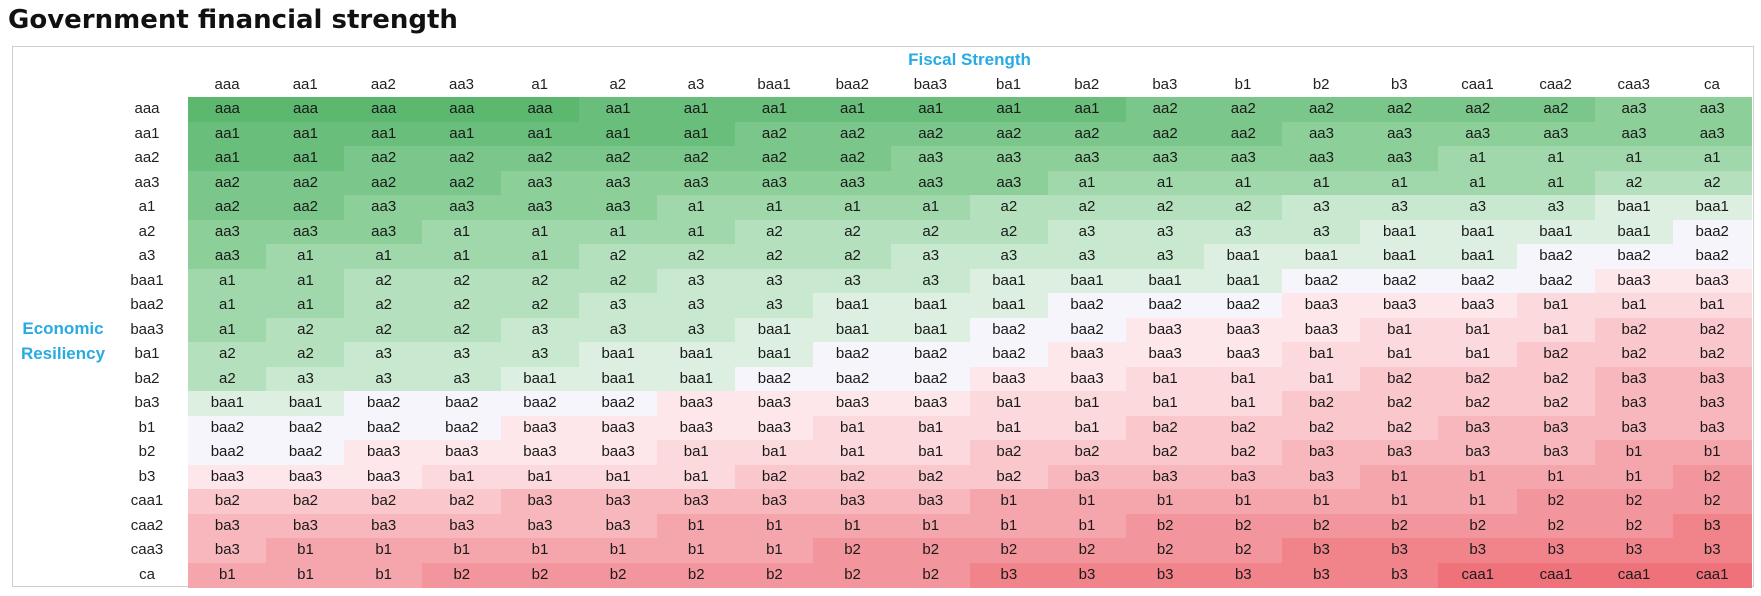 This screenshot has height=596, width=1761. I want to click on row-header-ba2: ba2, so click(147, 378).